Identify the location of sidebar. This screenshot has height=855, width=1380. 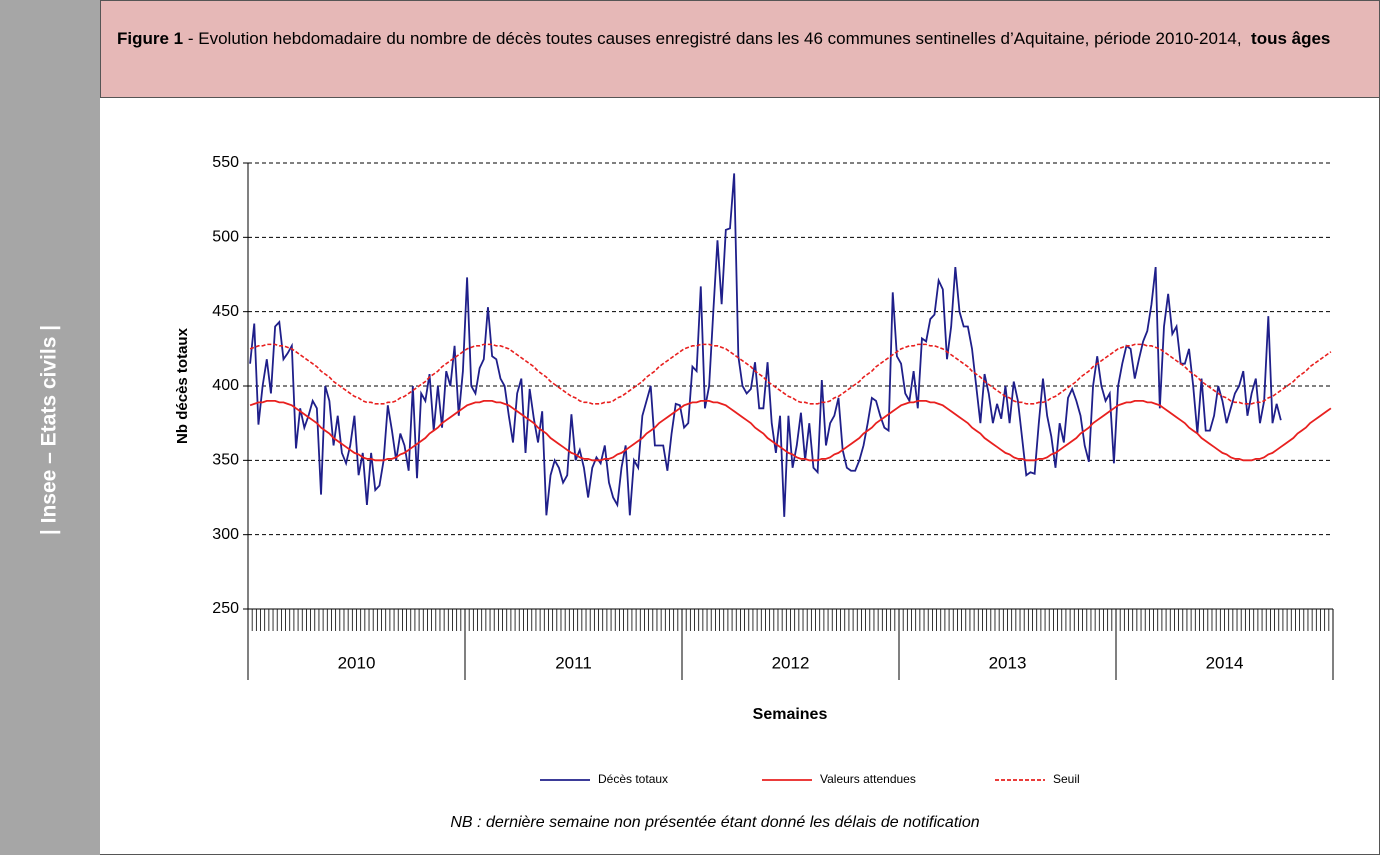
(50, 427).